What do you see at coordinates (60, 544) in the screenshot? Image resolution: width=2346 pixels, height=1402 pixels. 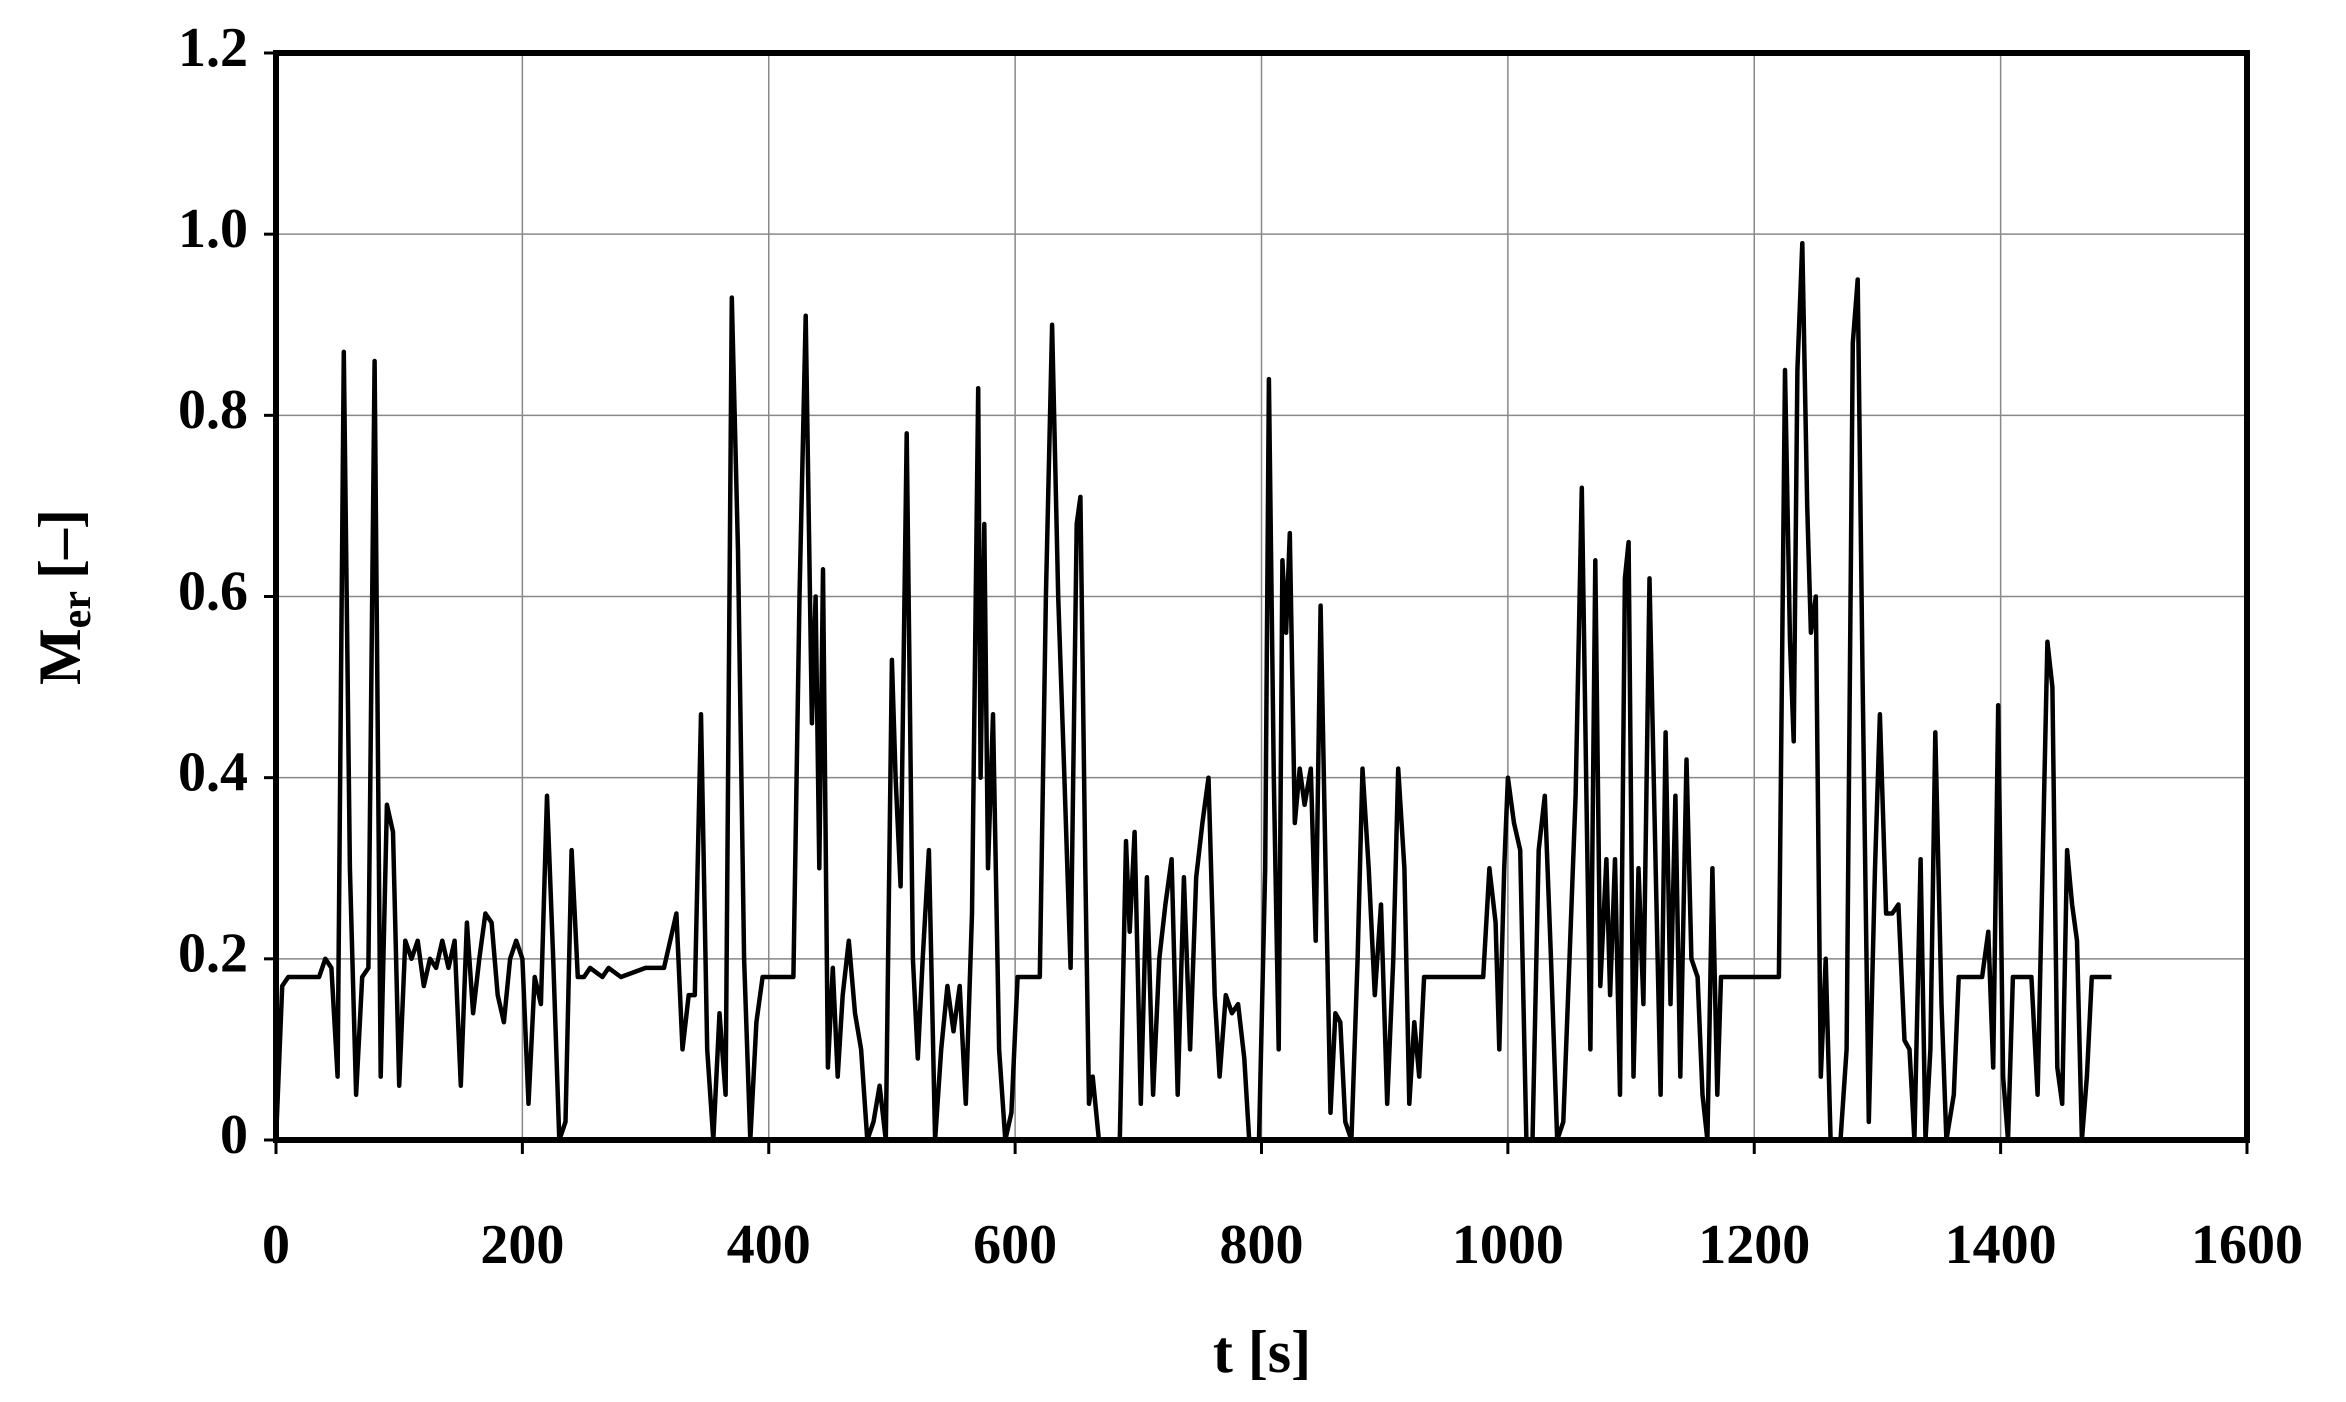 I see `y-label-unit: [–]` at bounding box center [60, 544].